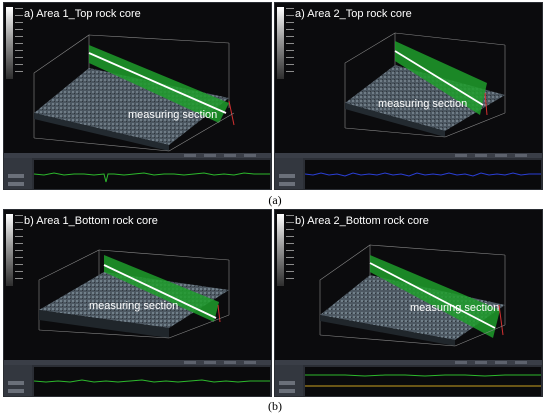 The width and height of the screenshot is (550, 415). Describe the element at coordinates (353, 14) in the screenshot. I see `panel-title: a) Area 2_Top rock core` at that location.